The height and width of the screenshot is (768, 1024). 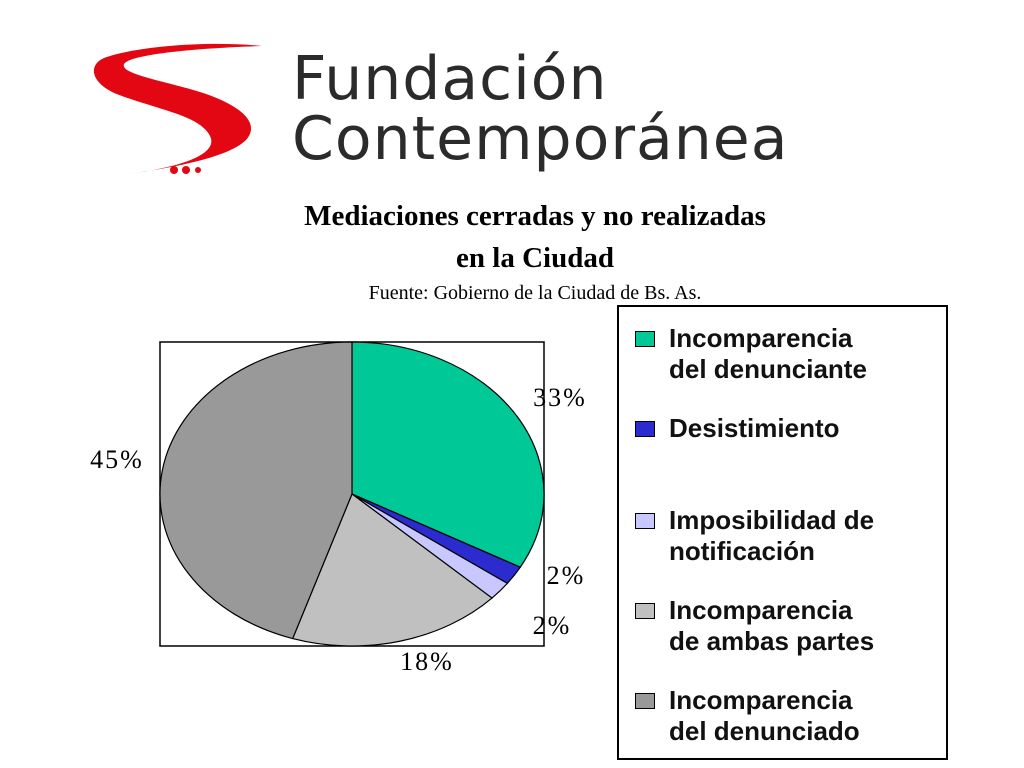 I want to click on legend-label: Desistimiento, so click(x=754, y=428).